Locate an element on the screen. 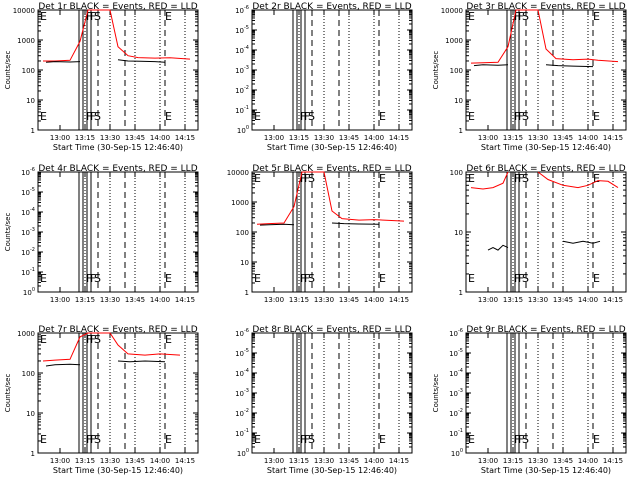 The width and height of the screenshot is (640, 480). y-tick-label: 10⁻⁶ is located at coordinates (28, 172).